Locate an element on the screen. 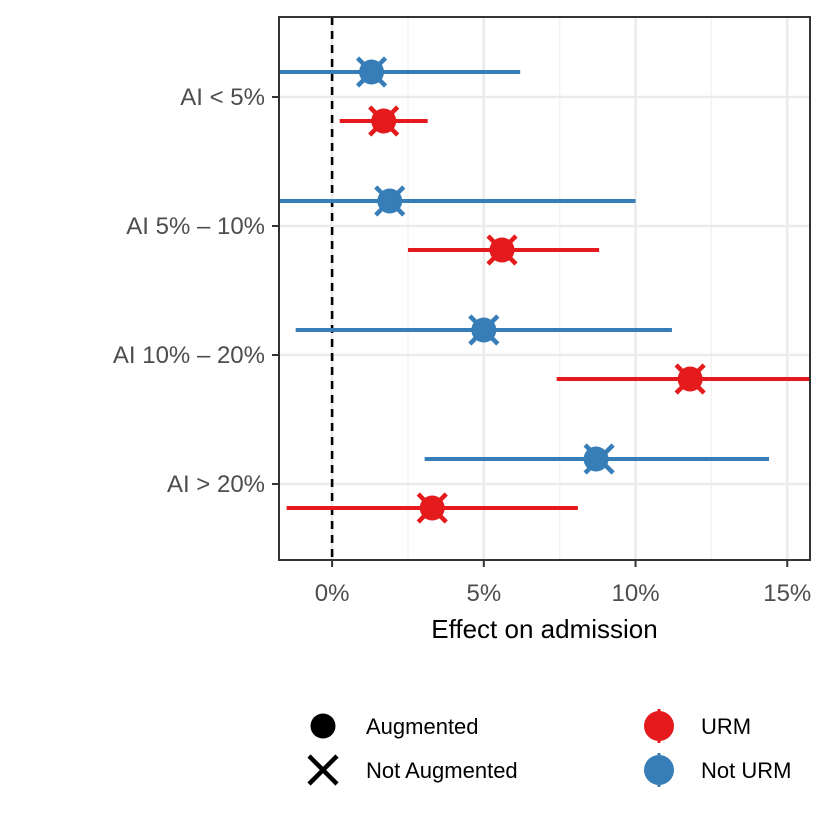  x-tick-label: 5% is located at coordinates (483, 593).